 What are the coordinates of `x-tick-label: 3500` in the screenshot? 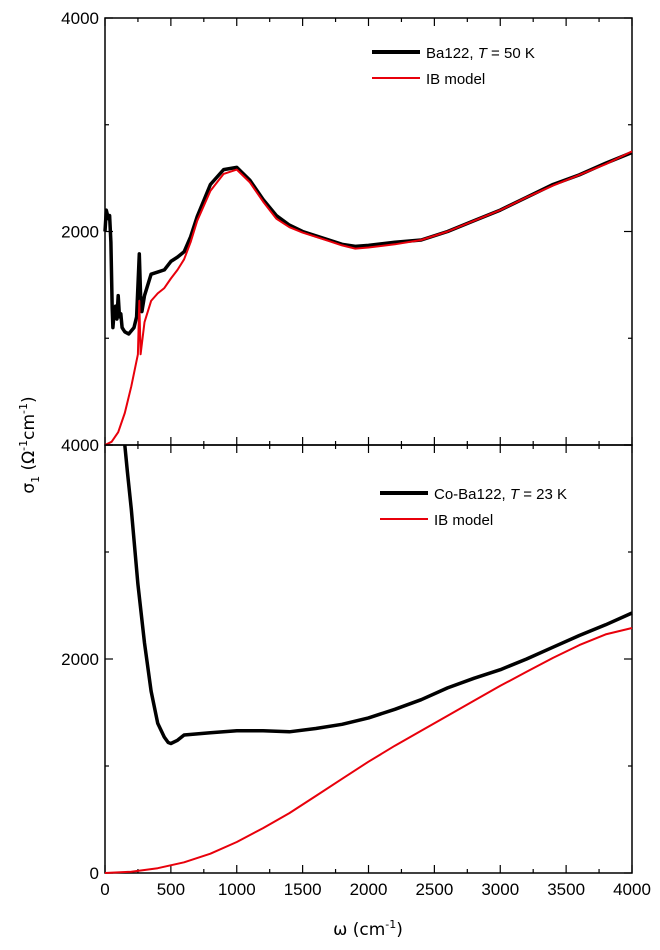 It's located at (566, 889).